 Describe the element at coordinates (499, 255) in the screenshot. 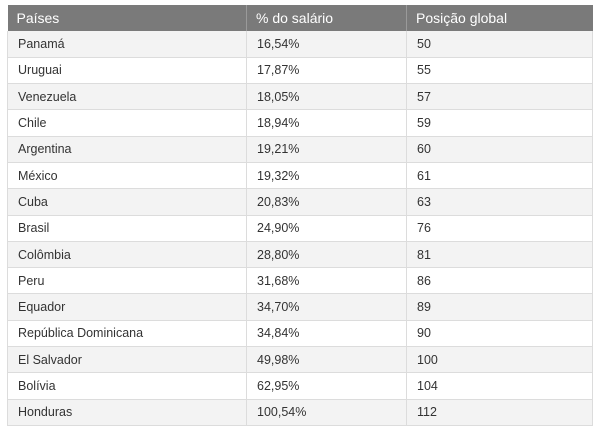

I see `cell-rank: 81` at that location.